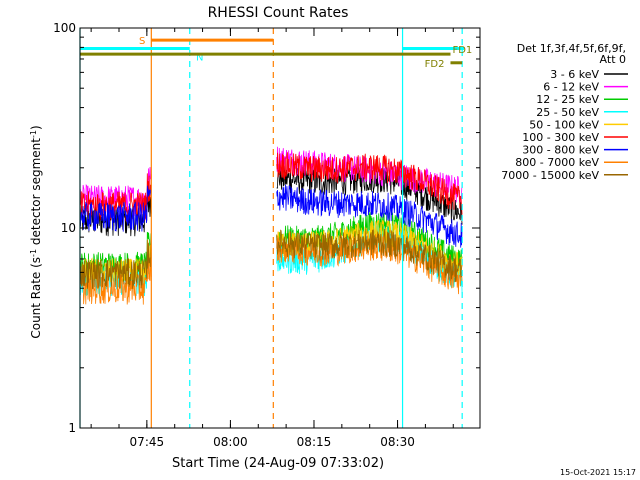 This screenshot has height=480, width=640. Describe the element at coordinates (199, 57) in the screenshot. I see `flag-label-n: N` at that location.